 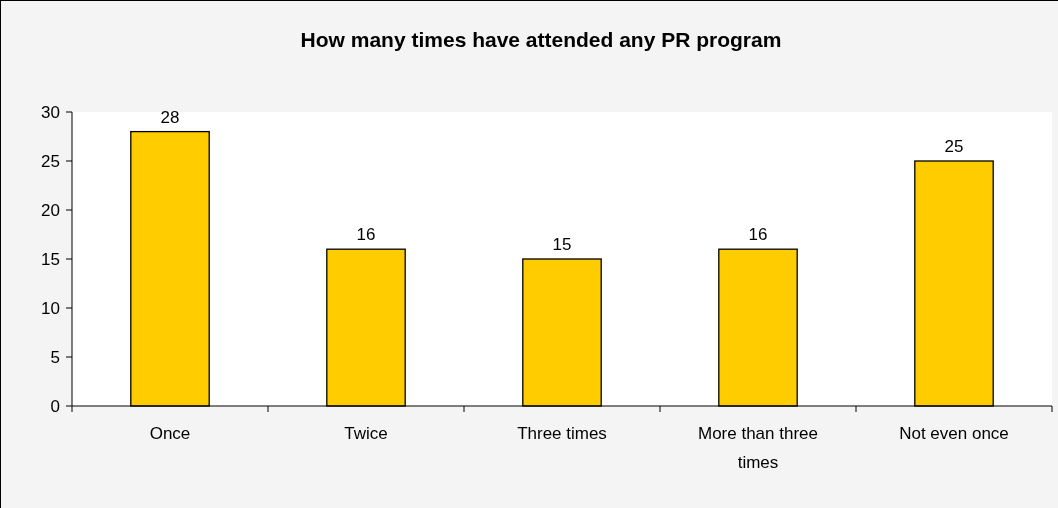 What do you see at coordinates (170, 433) in the screenshot?
I see `x-tick-label: Once` at bounding box center [170, 433].